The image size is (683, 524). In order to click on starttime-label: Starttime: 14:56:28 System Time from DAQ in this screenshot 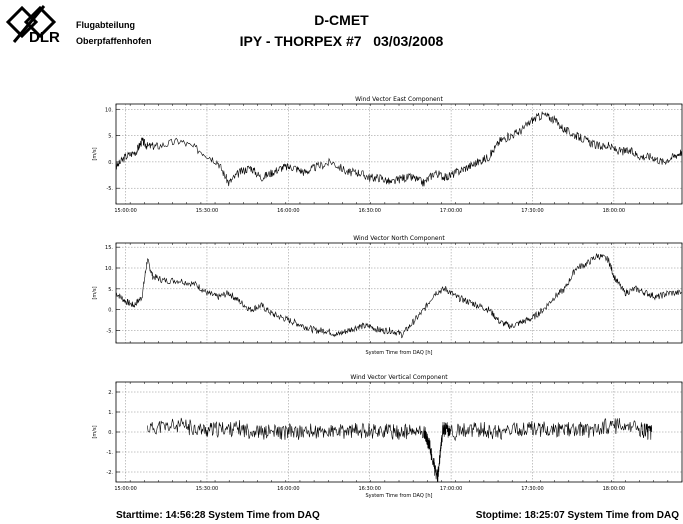, I will do `click(218, 515)`.